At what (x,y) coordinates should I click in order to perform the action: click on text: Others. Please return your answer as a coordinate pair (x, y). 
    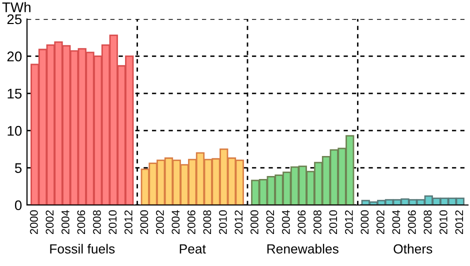
    Looking at the image, I should click on (413, 249).